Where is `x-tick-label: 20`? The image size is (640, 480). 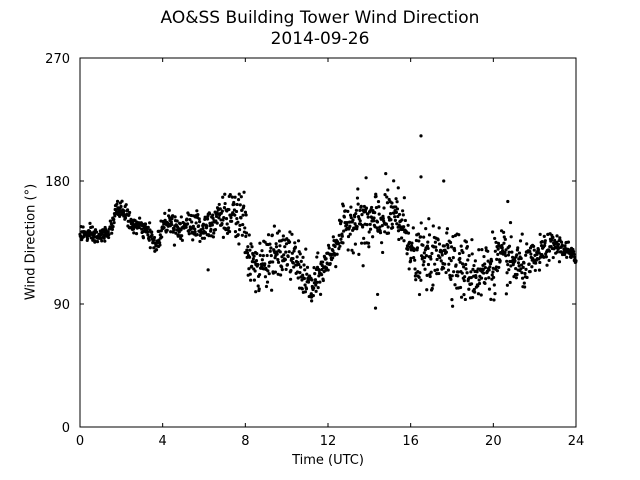 x-tick-label: 20 is located at coordinates (493, 441).